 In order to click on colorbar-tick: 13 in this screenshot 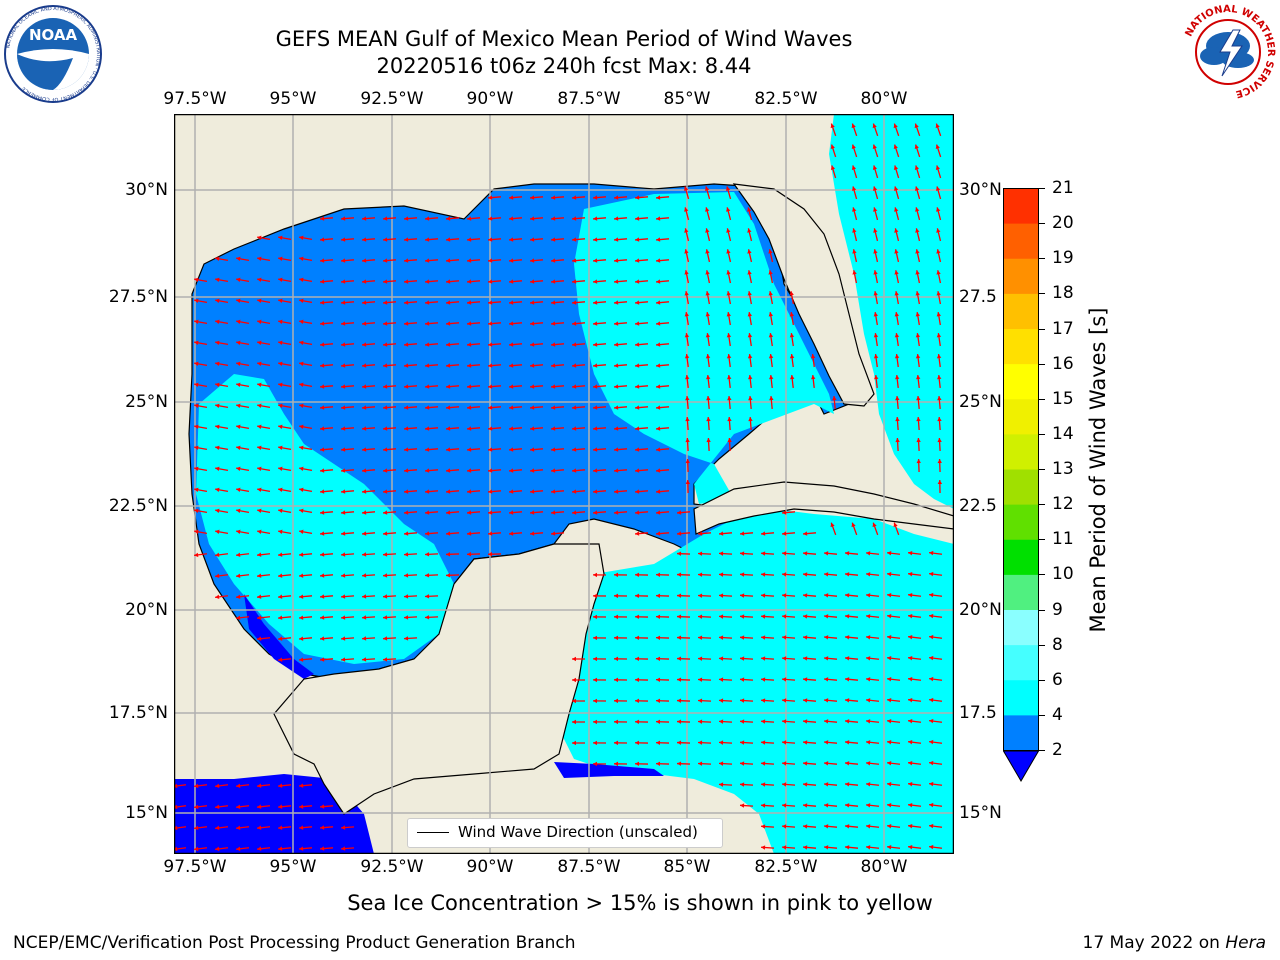, I will do `click(1063, 469)`.